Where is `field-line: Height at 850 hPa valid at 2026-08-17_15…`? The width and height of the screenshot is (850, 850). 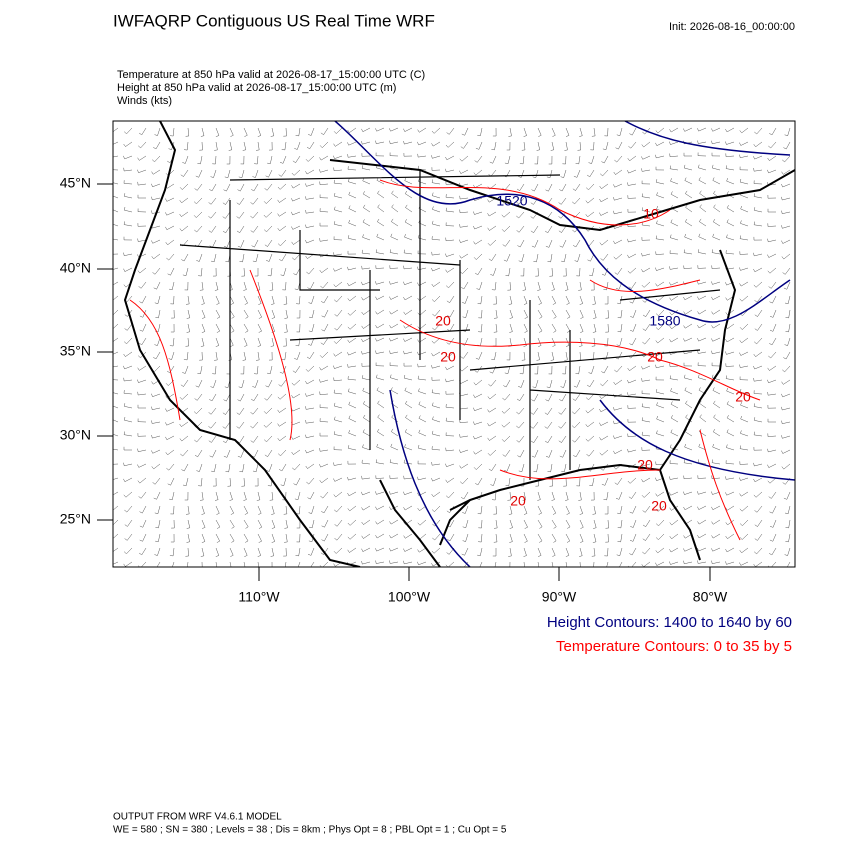 field-line: Height at 850 hPa valid at 2026-08-17_15… is located at coordinates (256, 88).